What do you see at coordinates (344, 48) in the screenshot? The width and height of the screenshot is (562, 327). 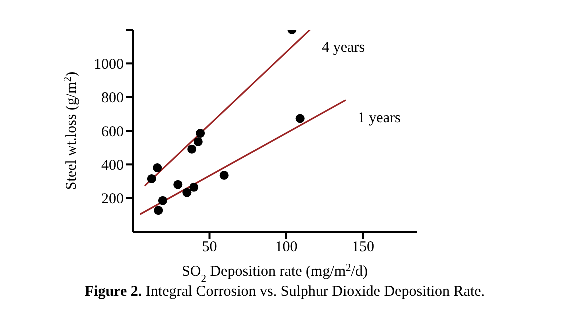 I see `series-label: 4 years` at bounding box center [344, 48].